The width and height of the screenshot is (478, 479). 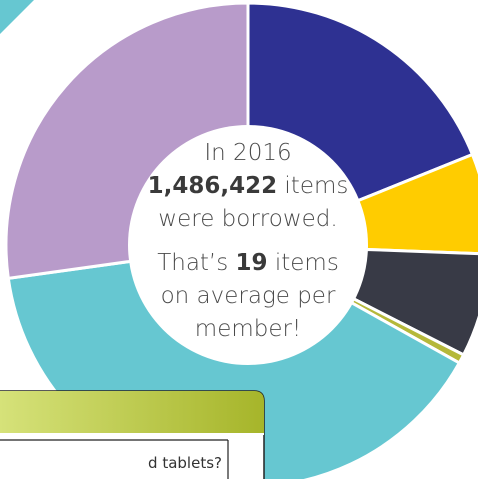 What do you see at coordinates (248, 329) in the screenshot?
I see `center-line: member!` at bounding box center [248, 329].